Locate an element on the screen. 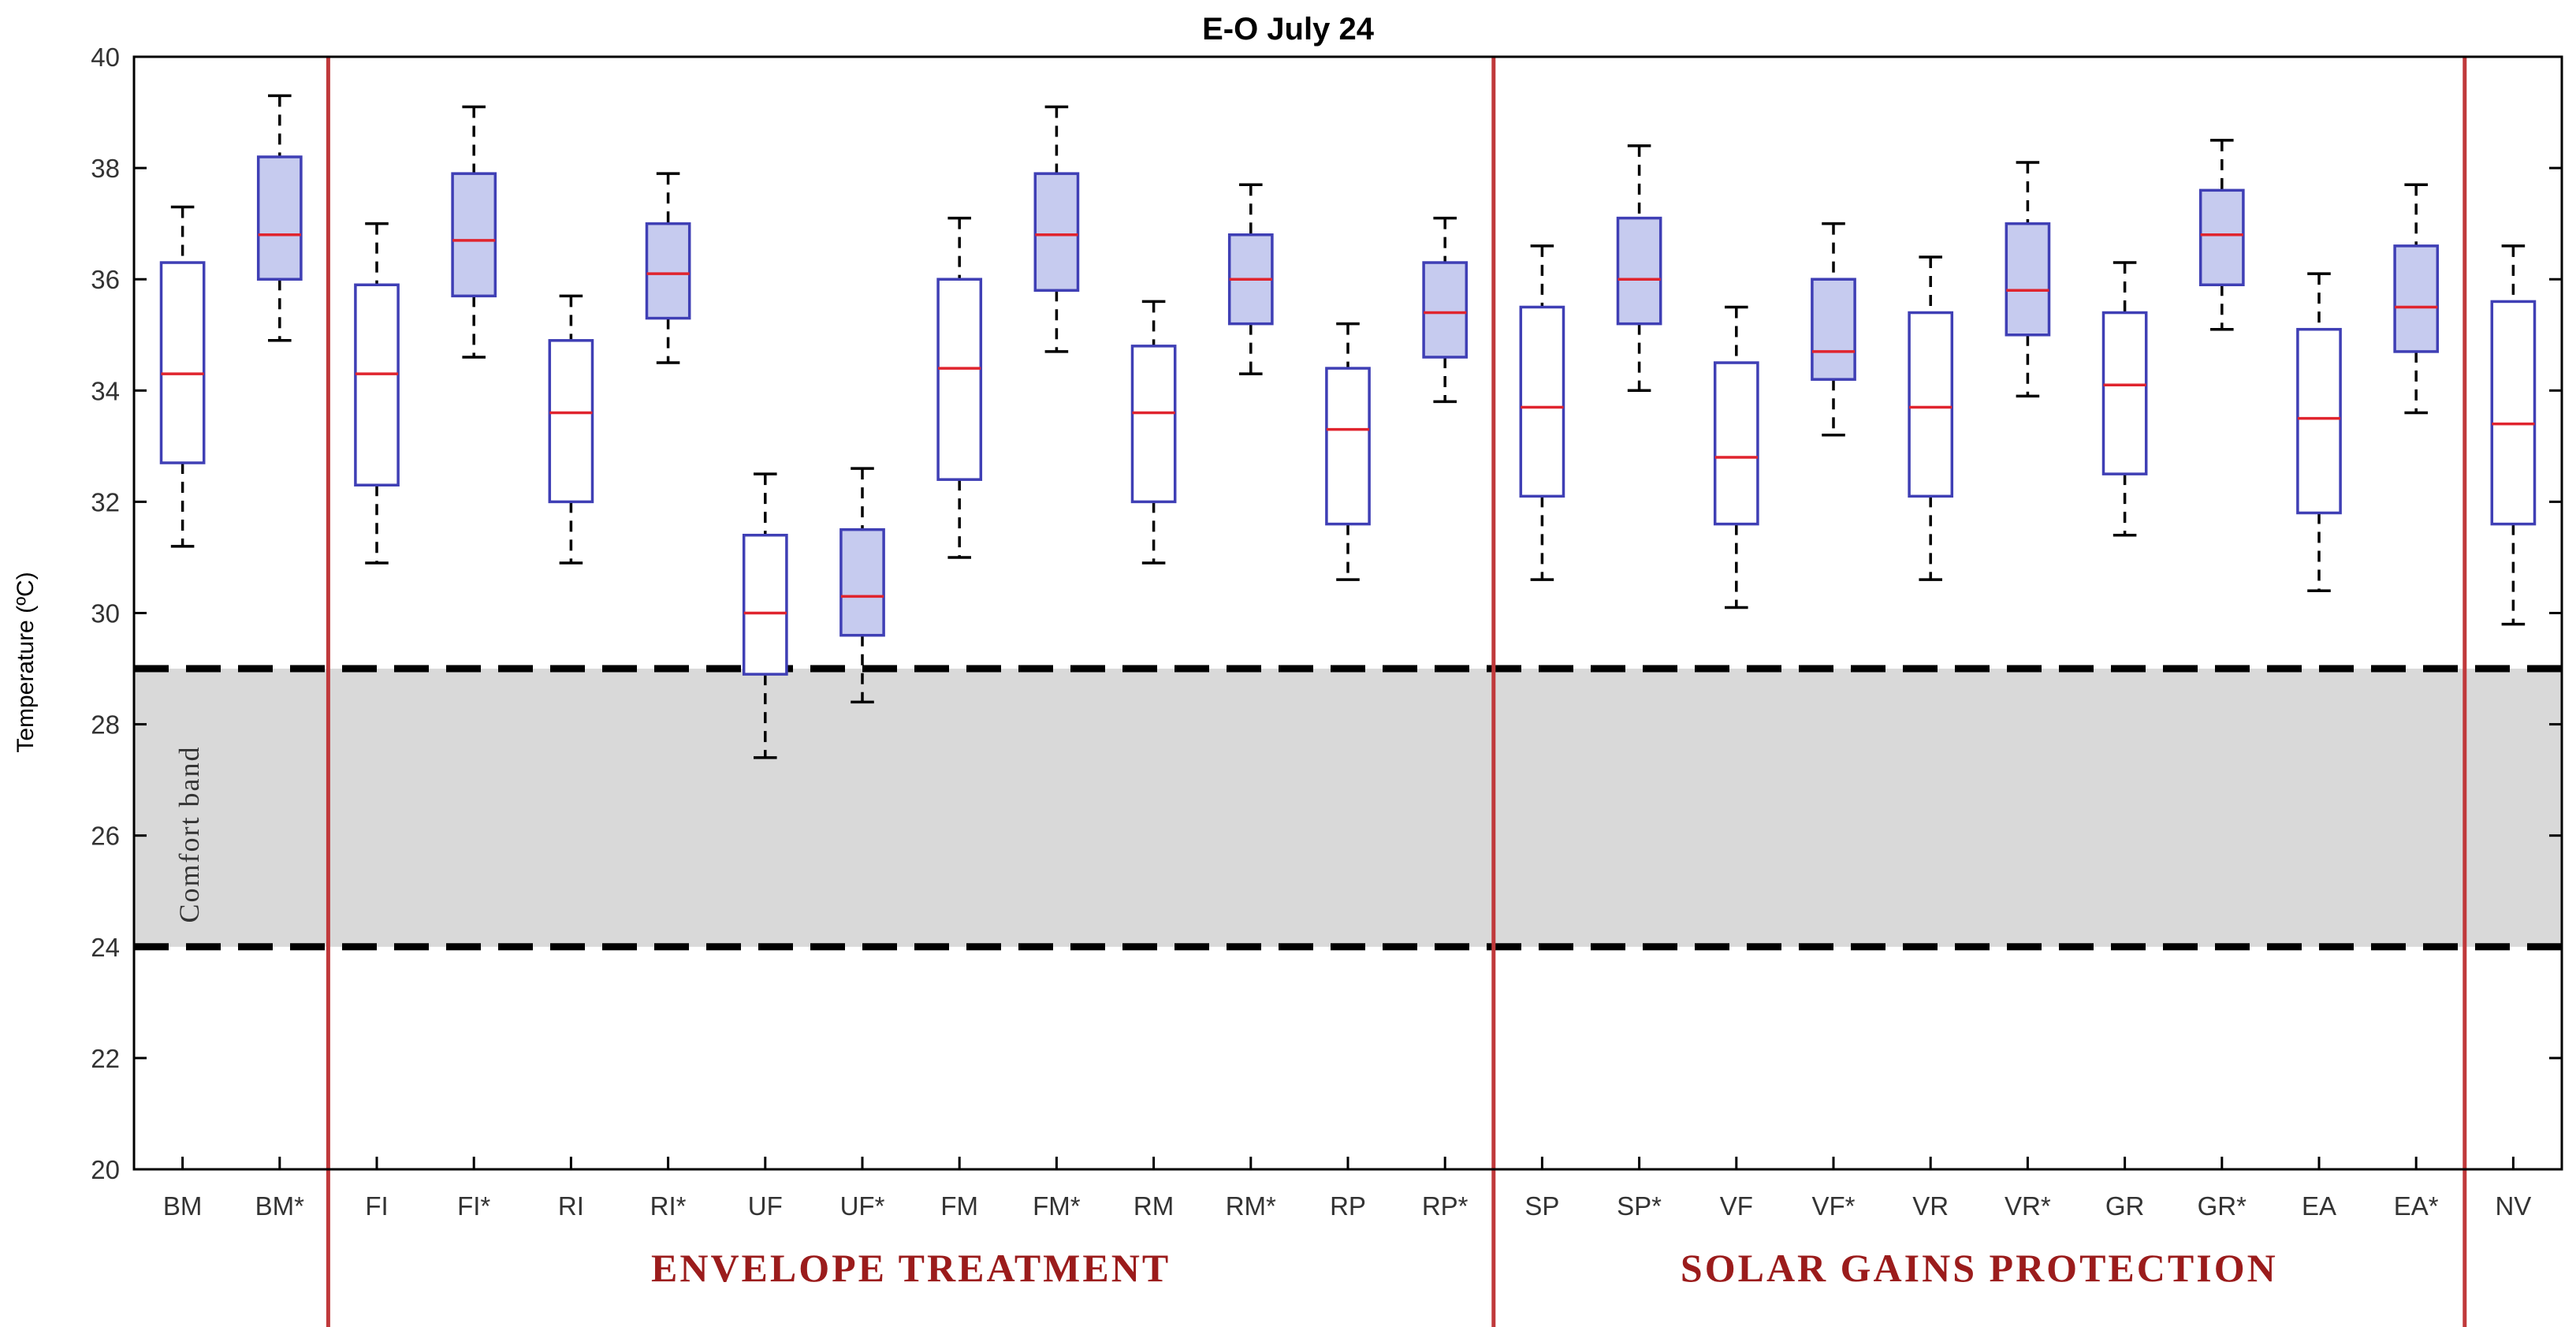 This screenshot has width=2576, height=1327. box-gr-star is located at coordinates (2221, 235).